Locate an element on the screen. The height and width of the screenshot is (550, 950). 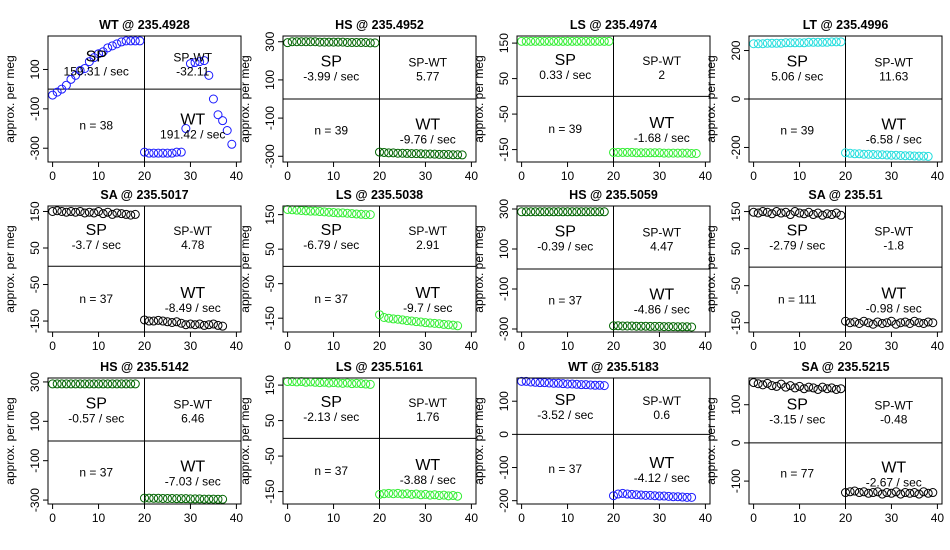
y-tick-label: -100 is located at coordinates (270, 118).